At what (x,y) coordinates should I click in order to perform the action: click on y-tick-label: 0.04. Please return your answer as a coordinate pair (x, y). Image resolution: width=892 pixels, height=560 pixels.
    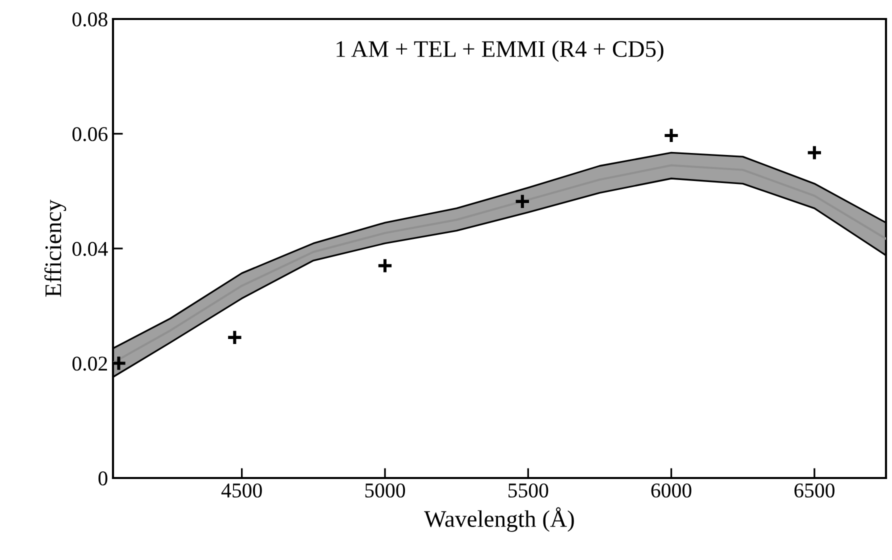
    Looking at the image, I should click on (90, 249).